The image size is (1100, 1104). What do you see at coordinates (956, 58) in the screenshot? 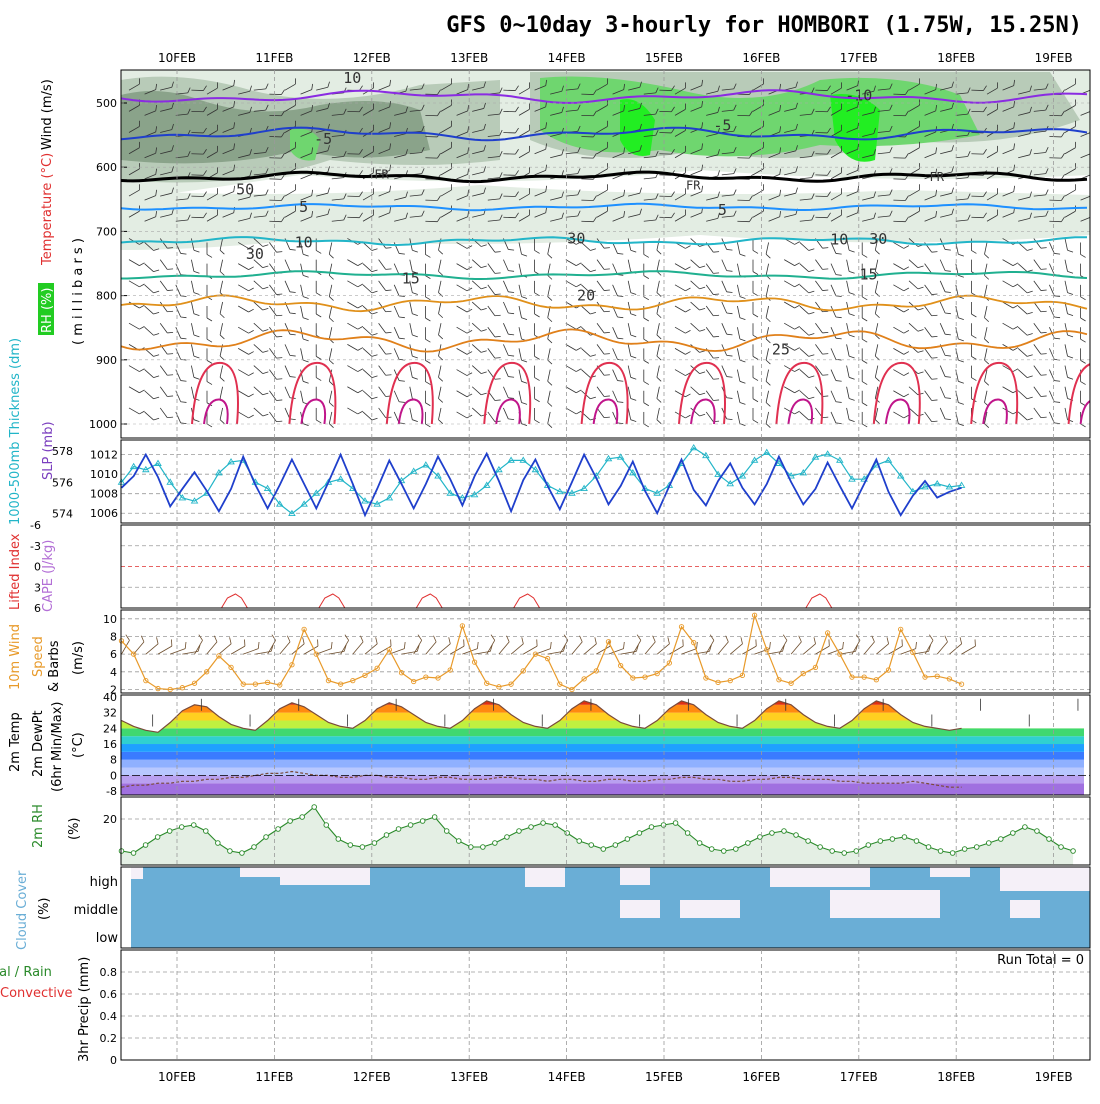
I see `top-date-label: 18FEB` at bounding box center [956, 58].